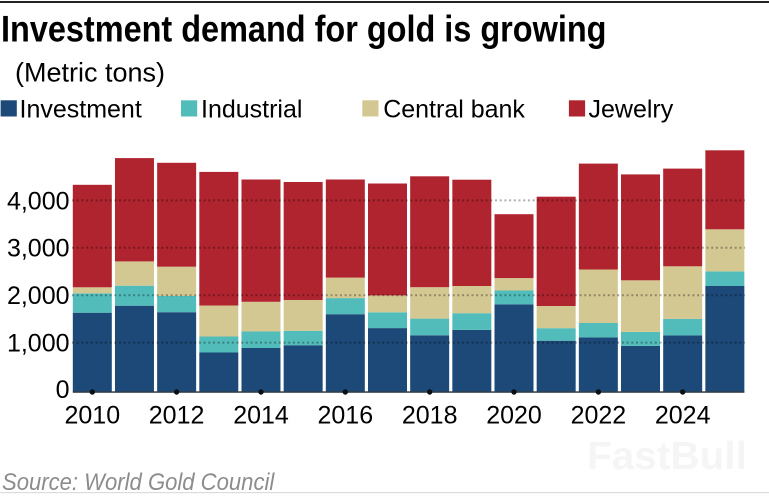 The height and width of the screenshot is (501, 769). What do you see at coordinates (514, 416) in the screenshot?
I see `svg-text: 2020` at bounding box center [514, 416].